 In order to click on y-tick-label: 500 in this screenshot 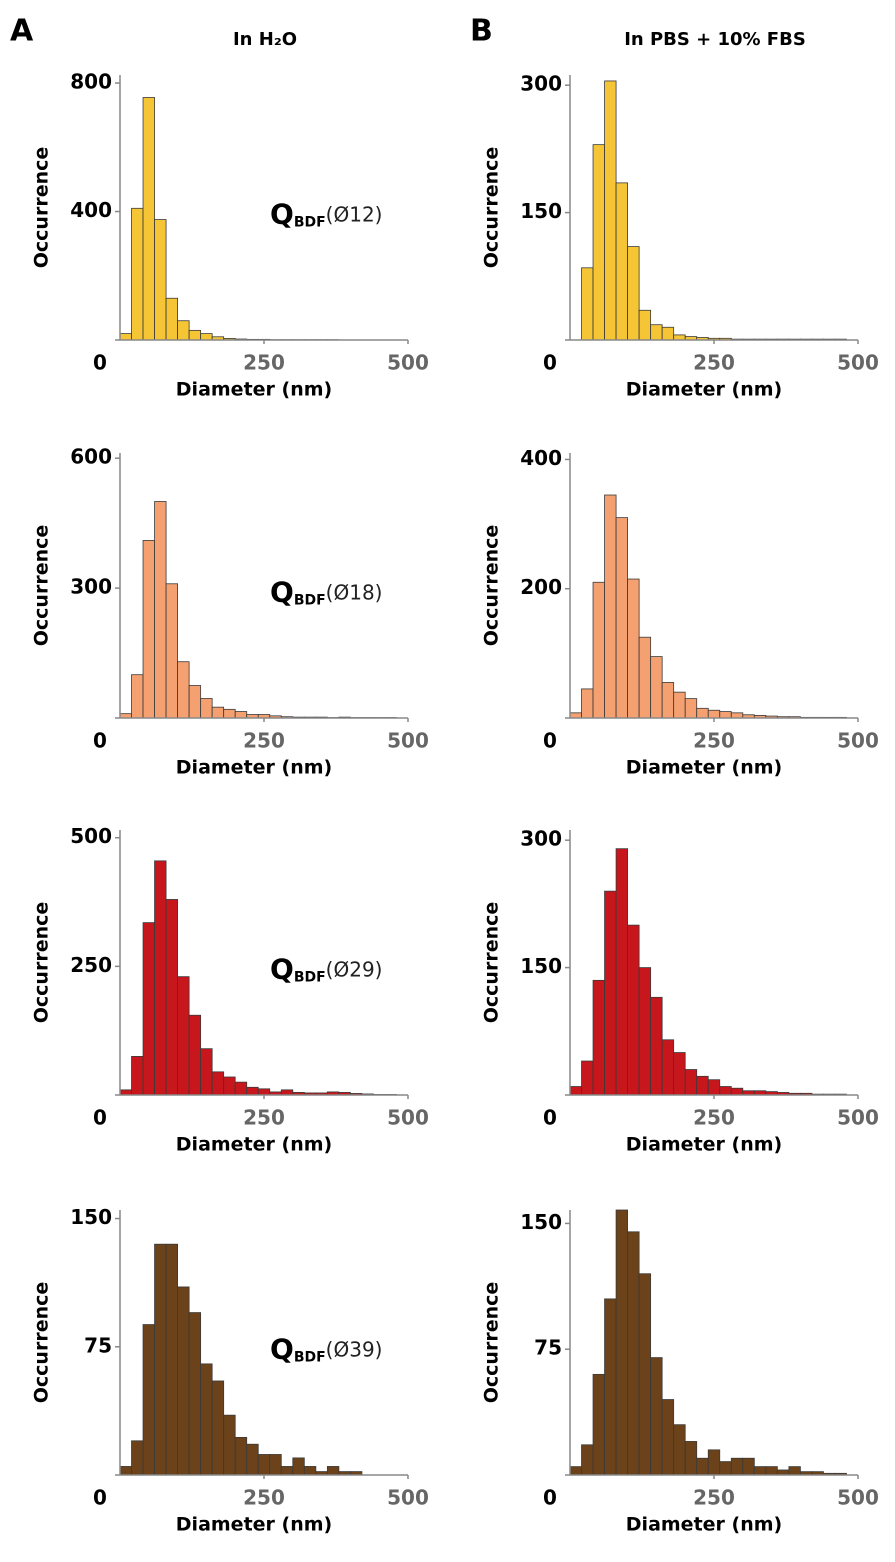, I will do `click(91, 836)`.